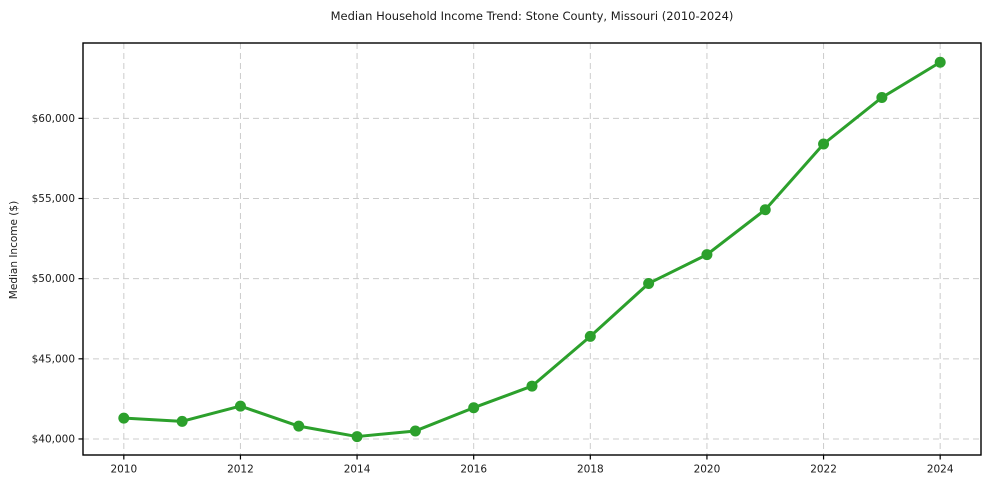  I want to click on x-tick-label: 2014, so click(357, 470).